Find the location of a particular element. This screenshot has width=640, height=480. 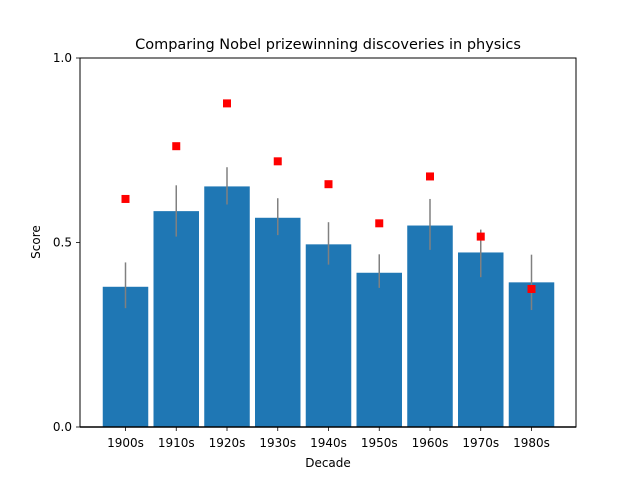

x-tick-label: 1950s is located at coordinates (379, 443).